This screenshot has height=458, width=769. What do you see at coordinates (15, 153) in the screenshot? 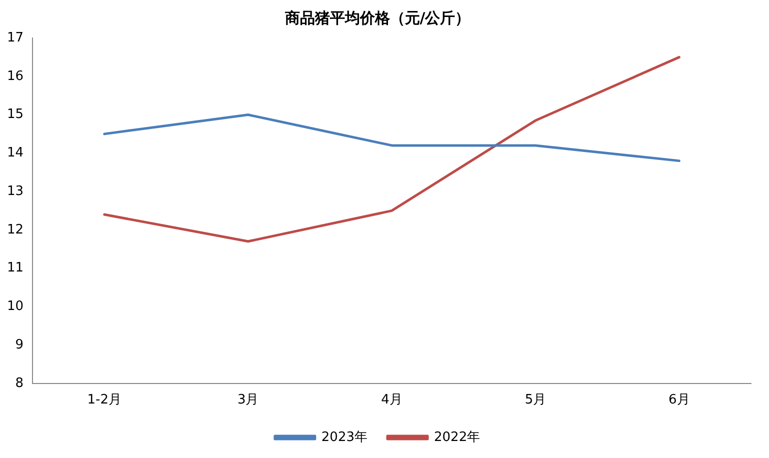
I see `y-tick-label: 14` at bounding box center [15, 153].